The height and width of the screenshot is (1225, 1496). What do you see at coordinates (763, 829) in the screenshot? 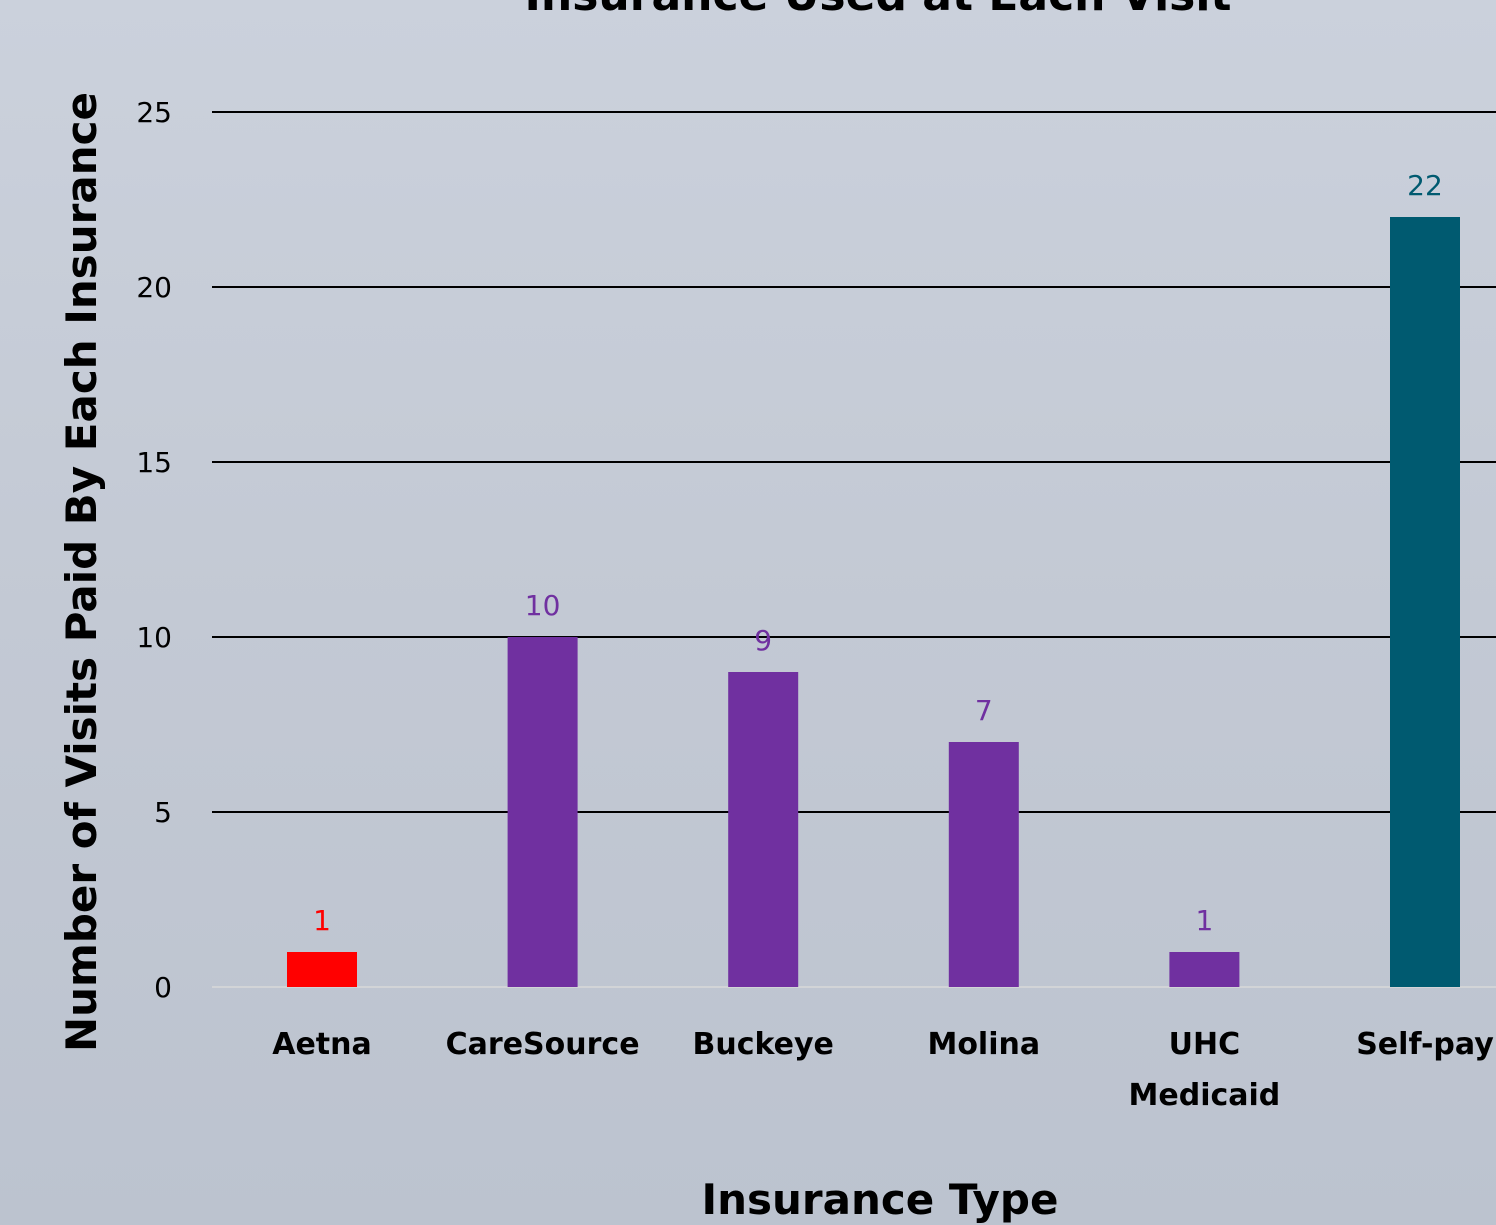
I see `bar-buckeye` at bounding box center [763, 829].